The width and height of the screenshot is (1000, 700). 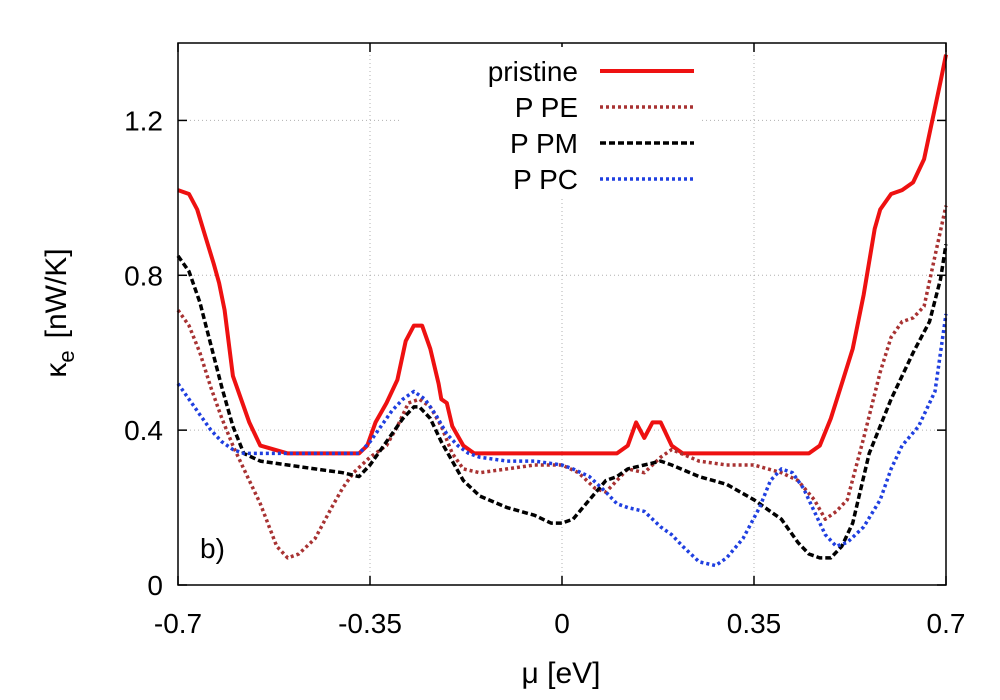 I want to click on legend: pristine P PE P PM P PC, so click(x=550, y=122).